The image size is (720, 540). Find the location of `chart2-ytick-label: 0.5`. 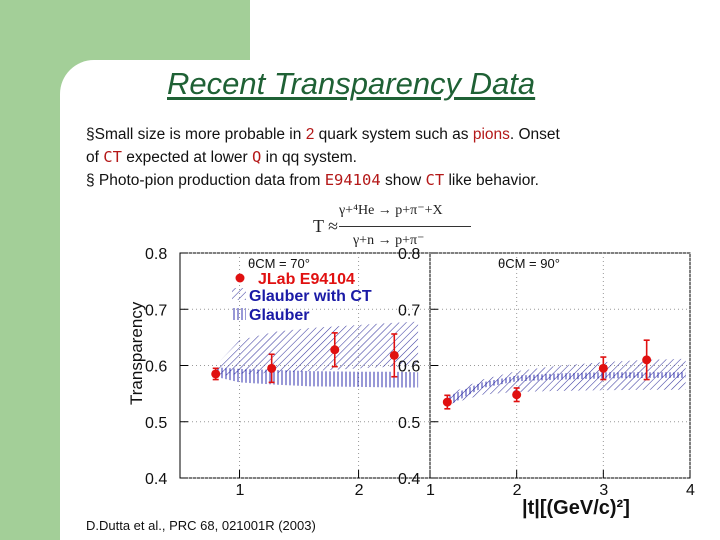

chart2-ytick-label: 0.5 is located at coordinates (409, 423).